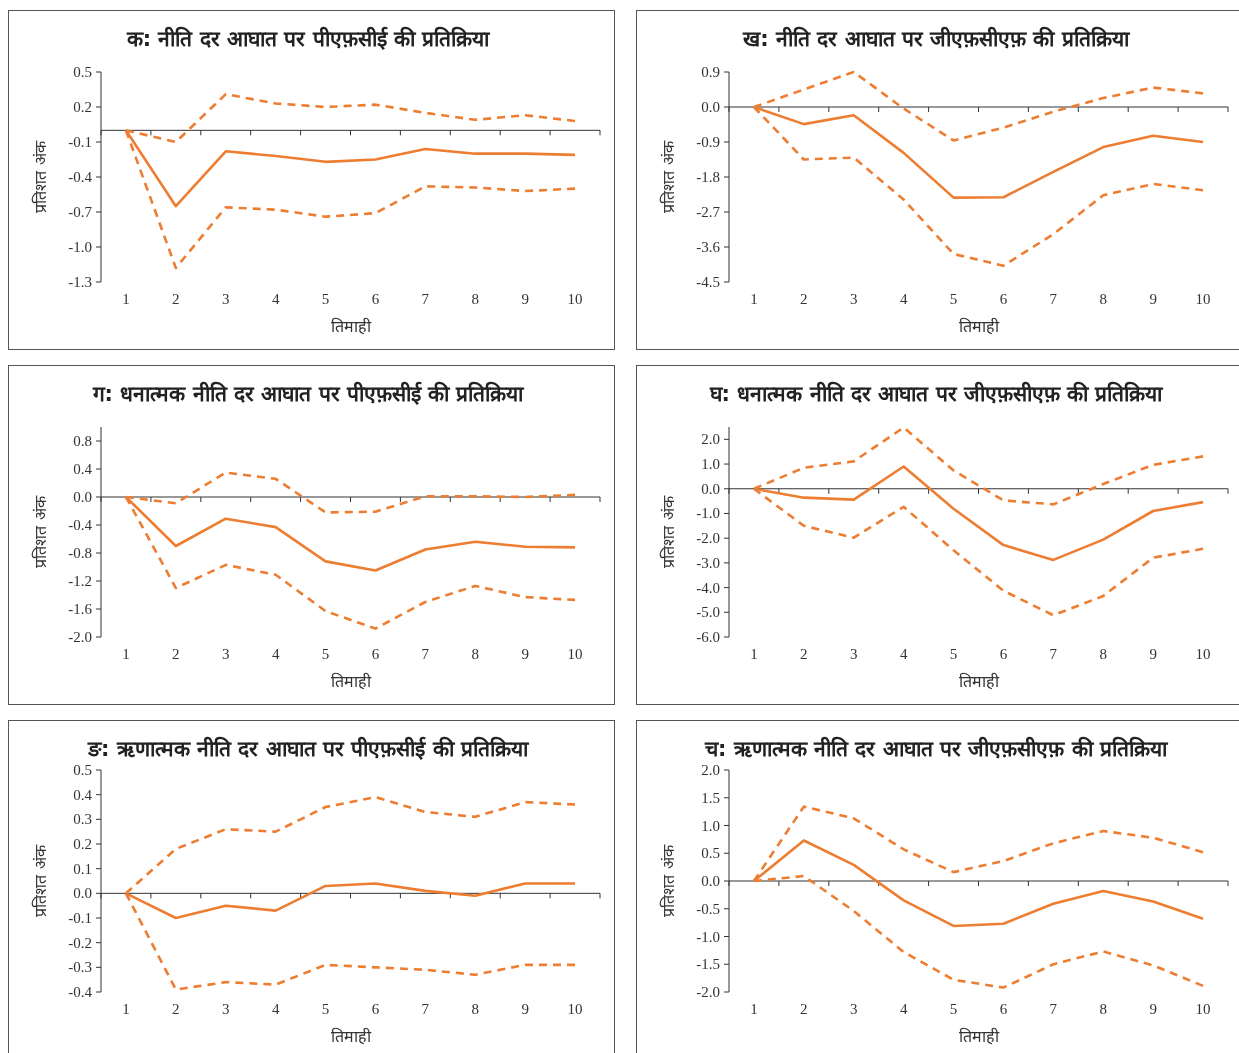 The width and height of the screenshot is (1239, 1053). What do you see at coordinates (308, 38) in the screenshot?
I see `chart-title: क: नीति दर आघात पर पीएफ़सीई की प्रतिक्रिया` at bounding box center [308, 38].